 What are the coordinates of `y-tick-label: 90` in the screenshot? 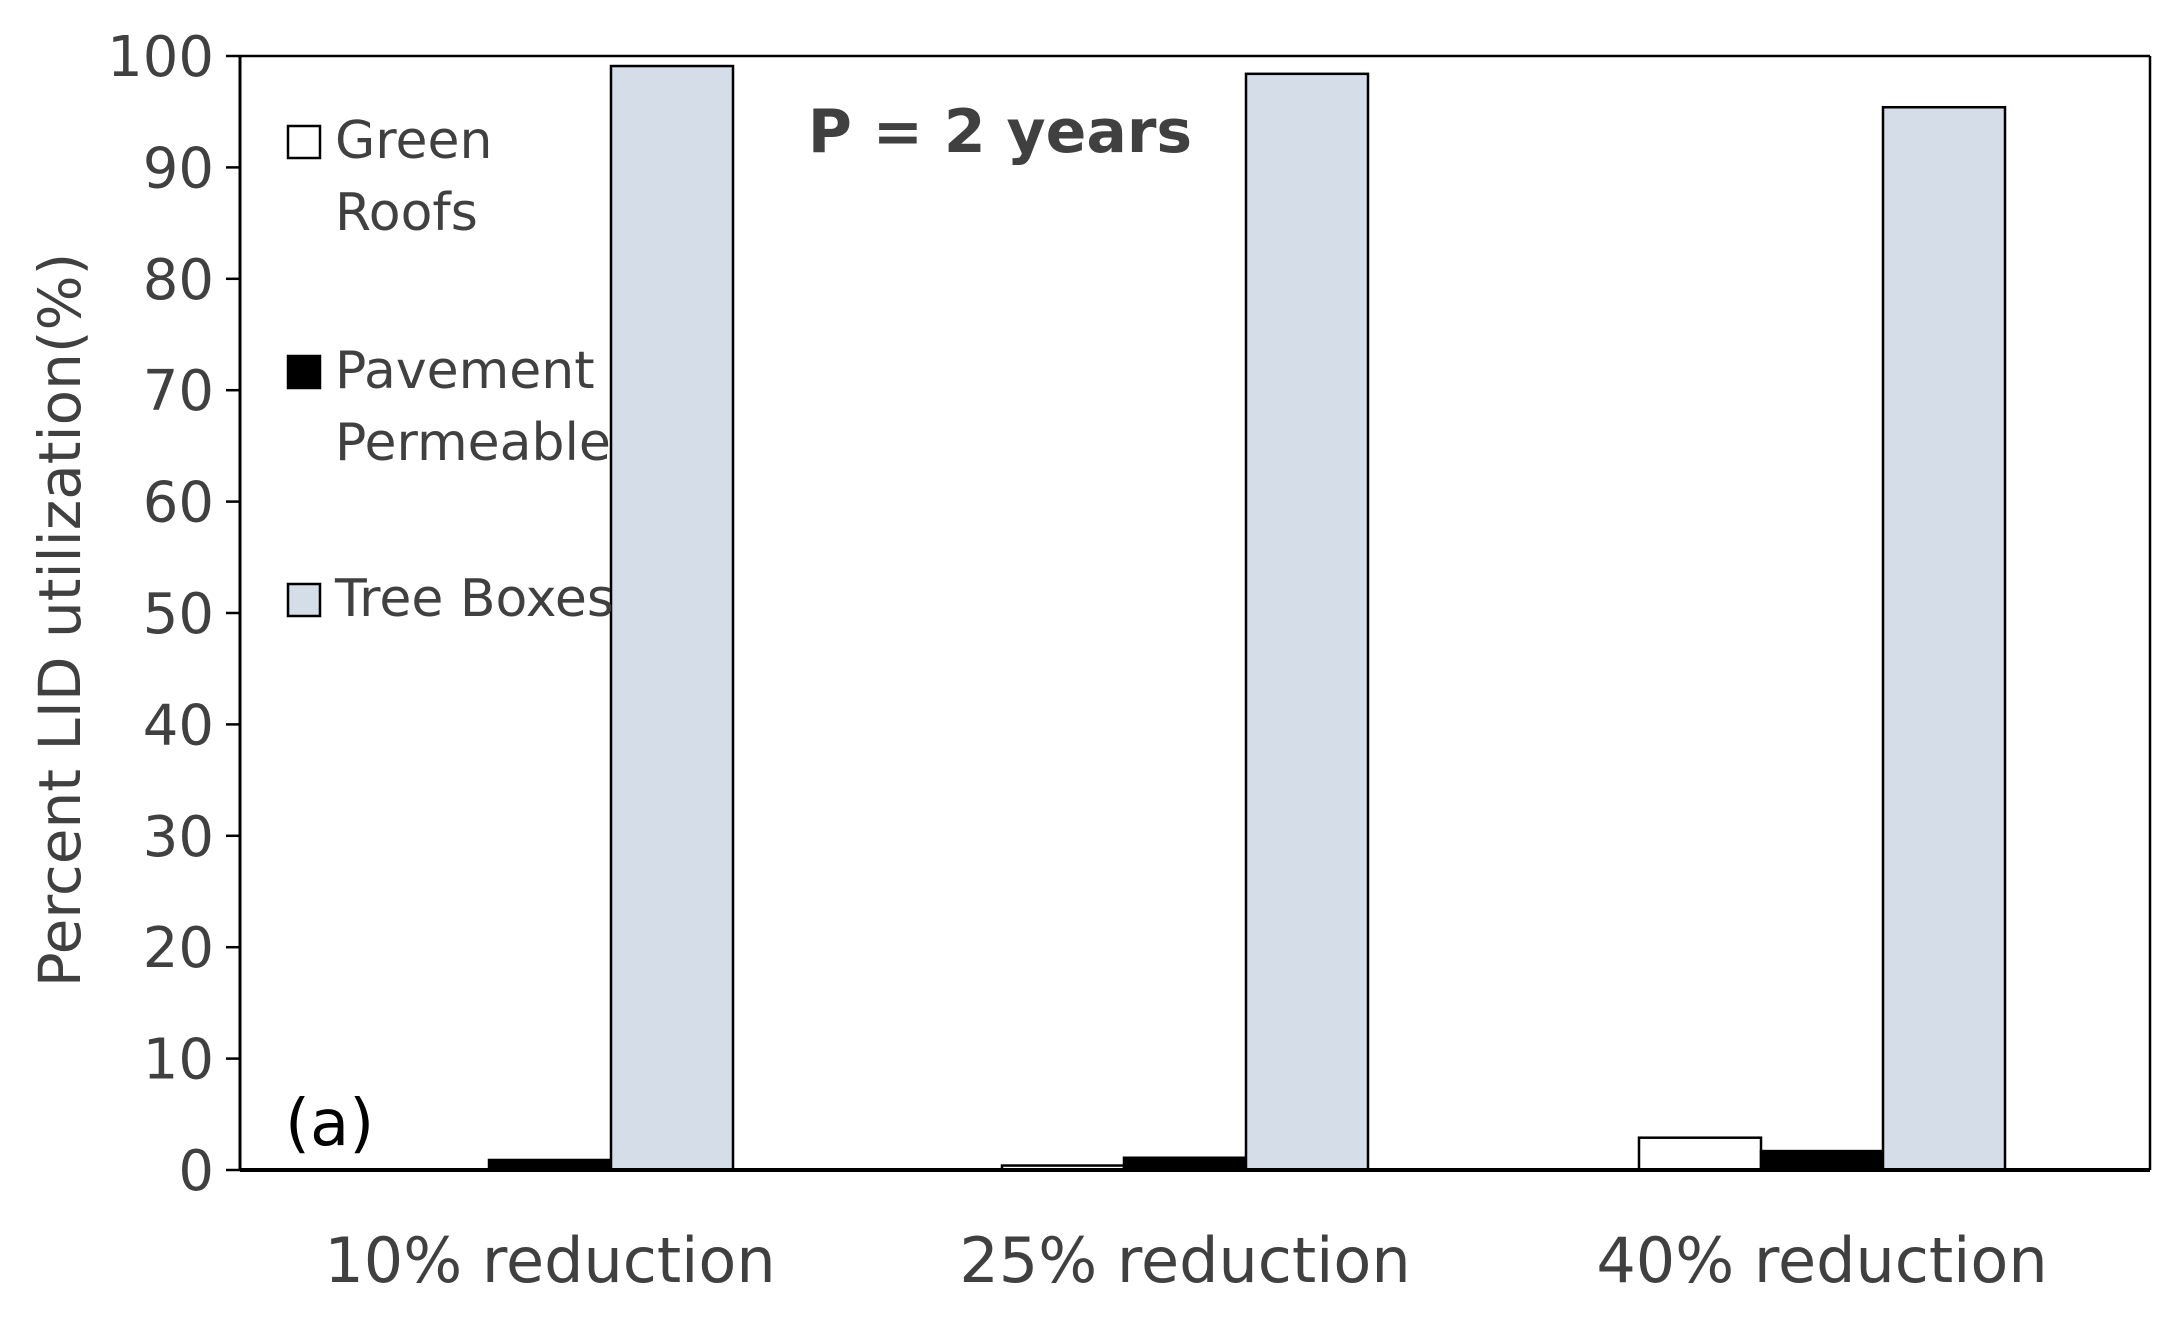 It's located at (178, 168).